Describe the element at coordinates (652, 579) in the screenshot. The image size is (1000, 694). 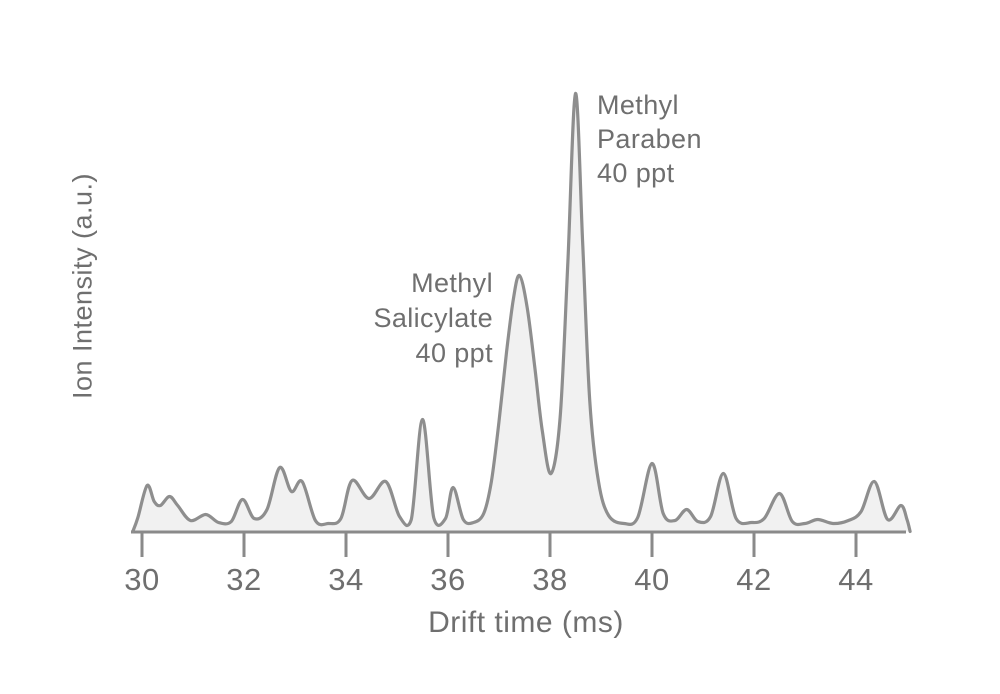
I see `x-tick-label-40: 40` at that location.